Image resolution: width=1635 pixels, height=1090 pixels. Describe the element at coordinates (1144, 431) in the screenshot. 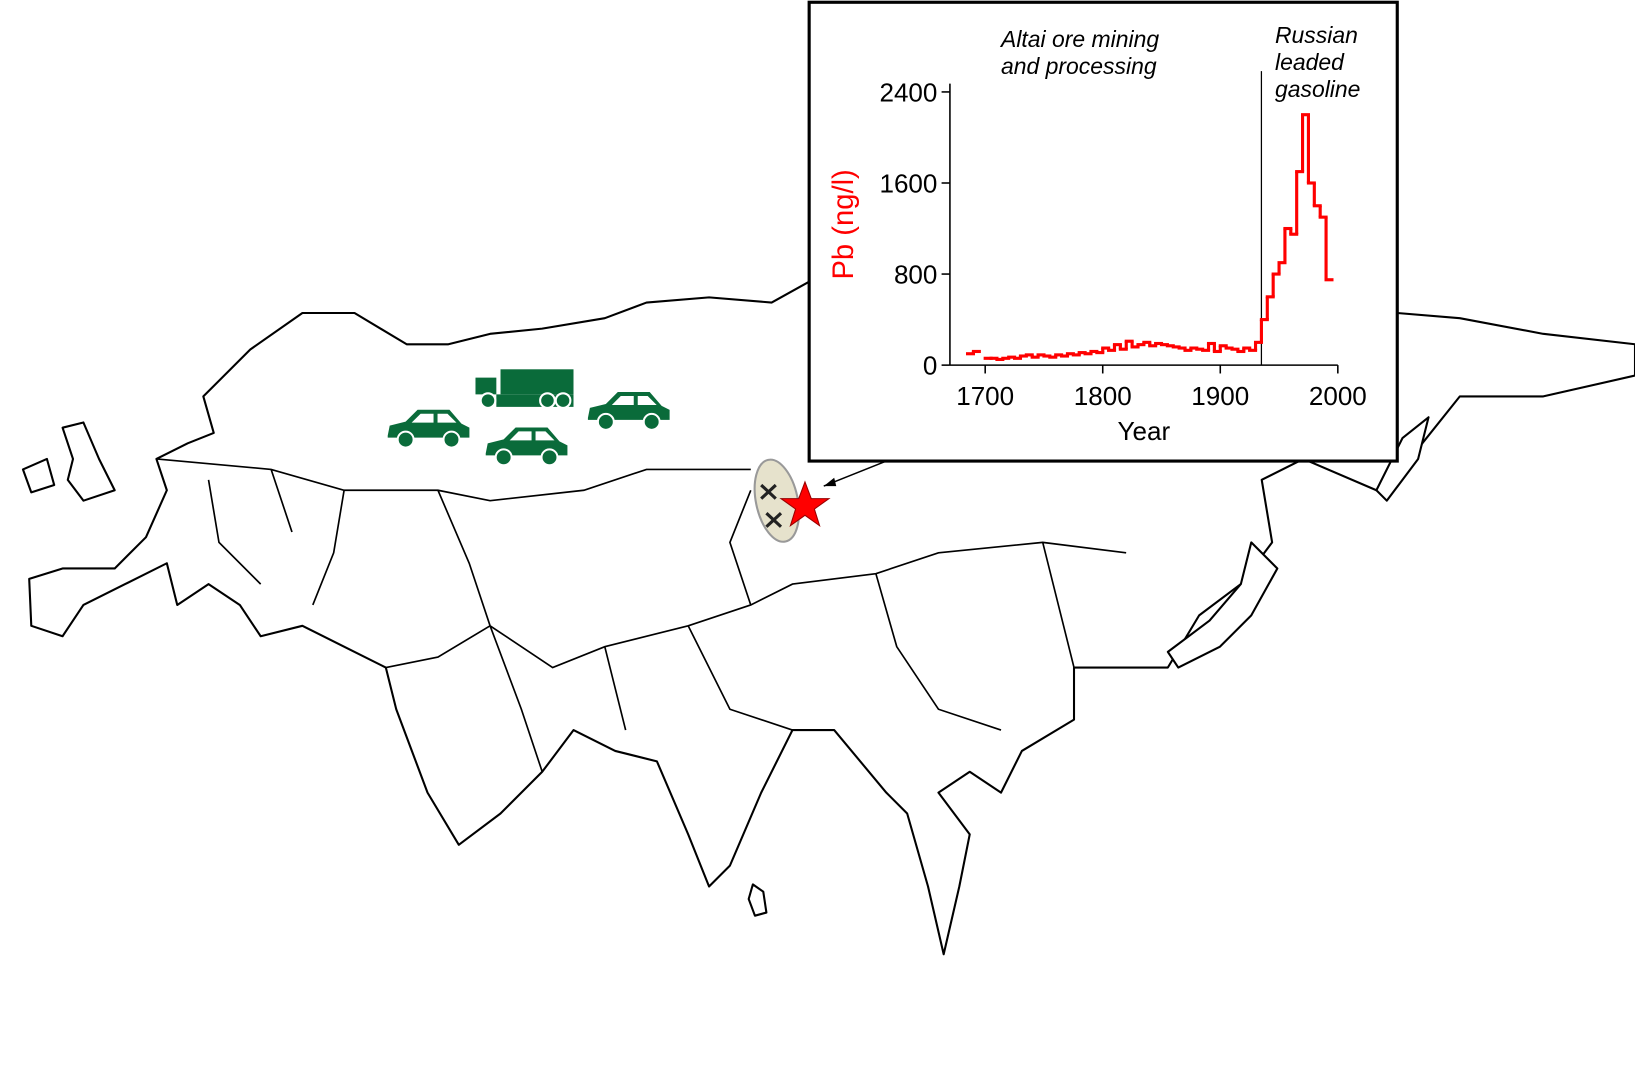

I see `x-axis-label: Year` at that location.